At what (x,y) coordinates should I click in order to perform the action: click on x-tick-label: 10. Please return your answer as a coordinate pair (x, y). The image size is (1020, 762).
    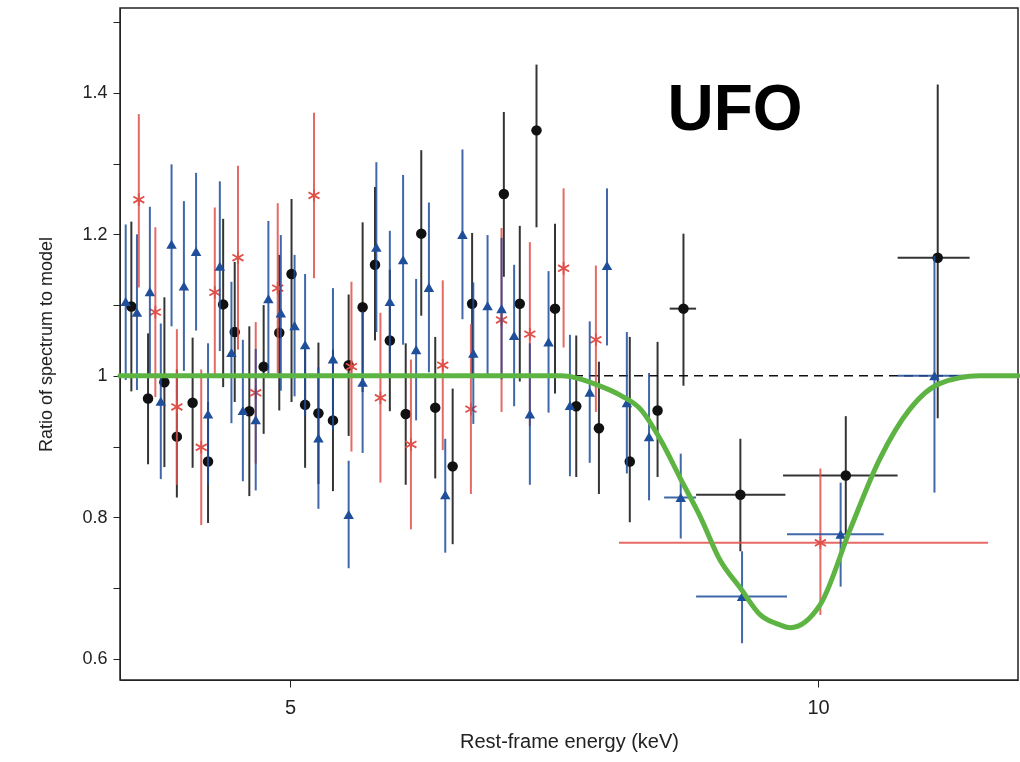
    Looking at the image, I should click on (818, 706).